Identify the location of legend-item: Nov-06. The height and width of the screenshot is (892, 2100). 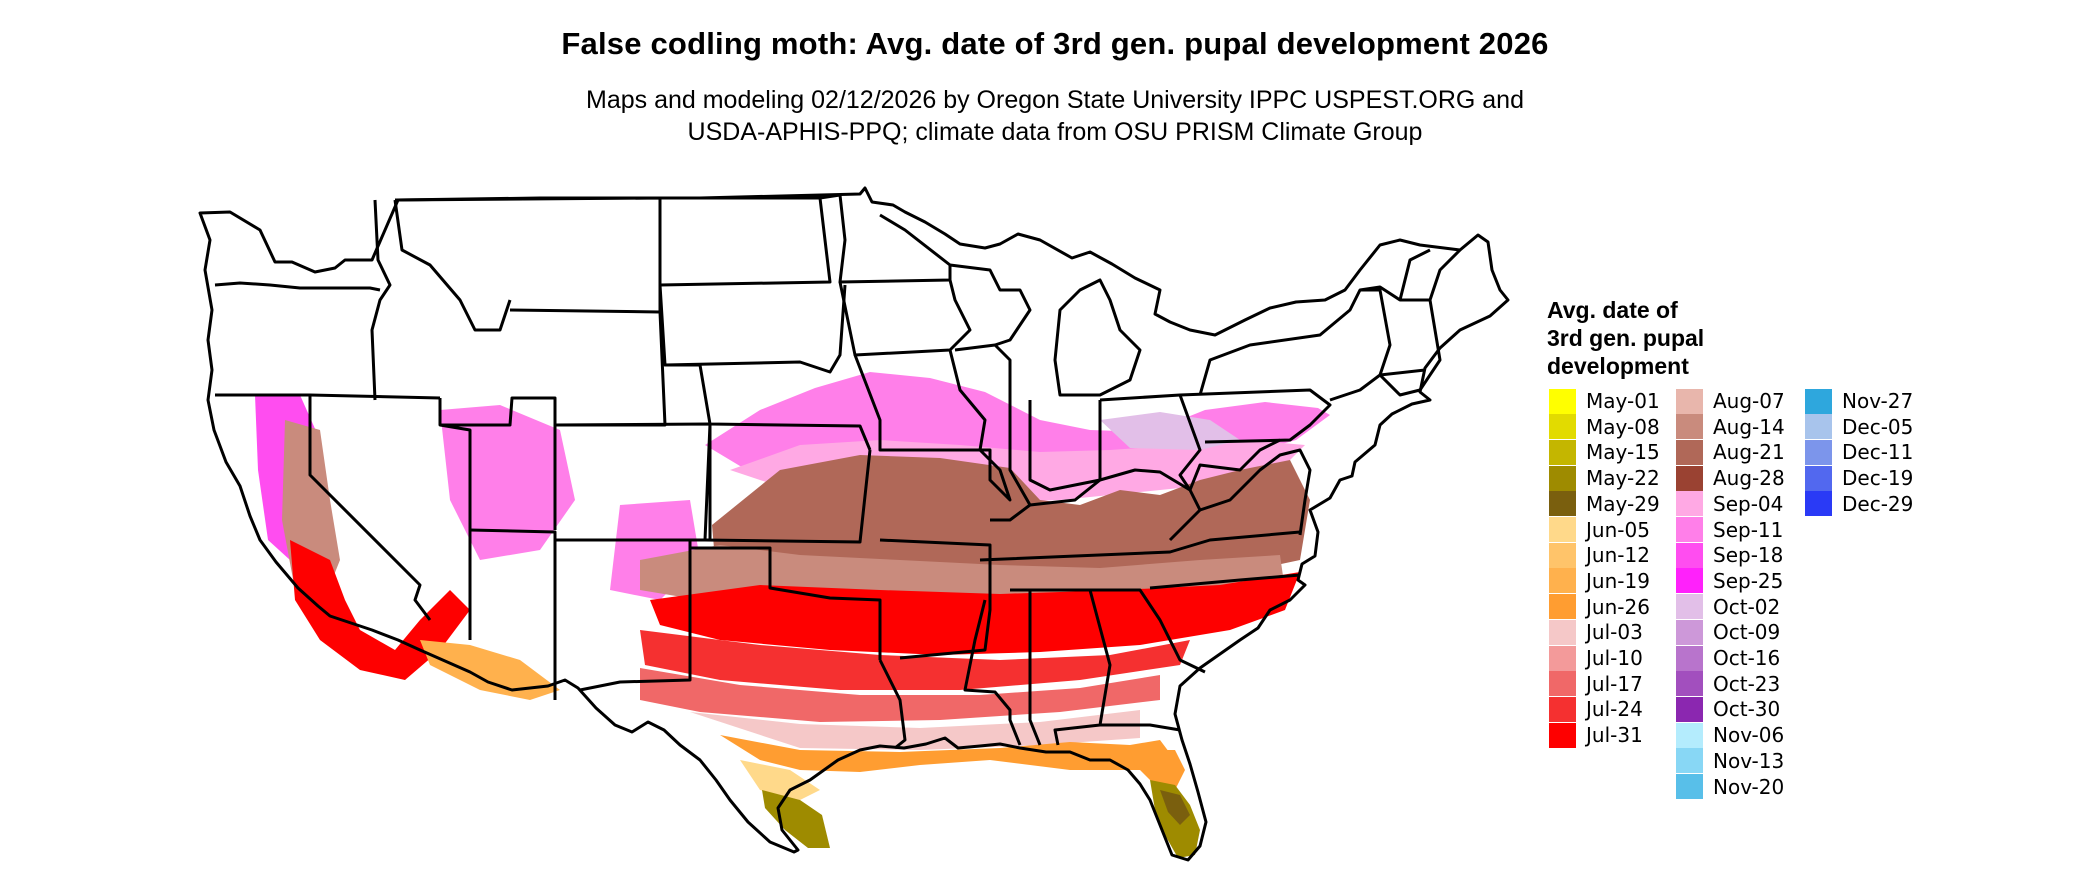
(1730, 735).